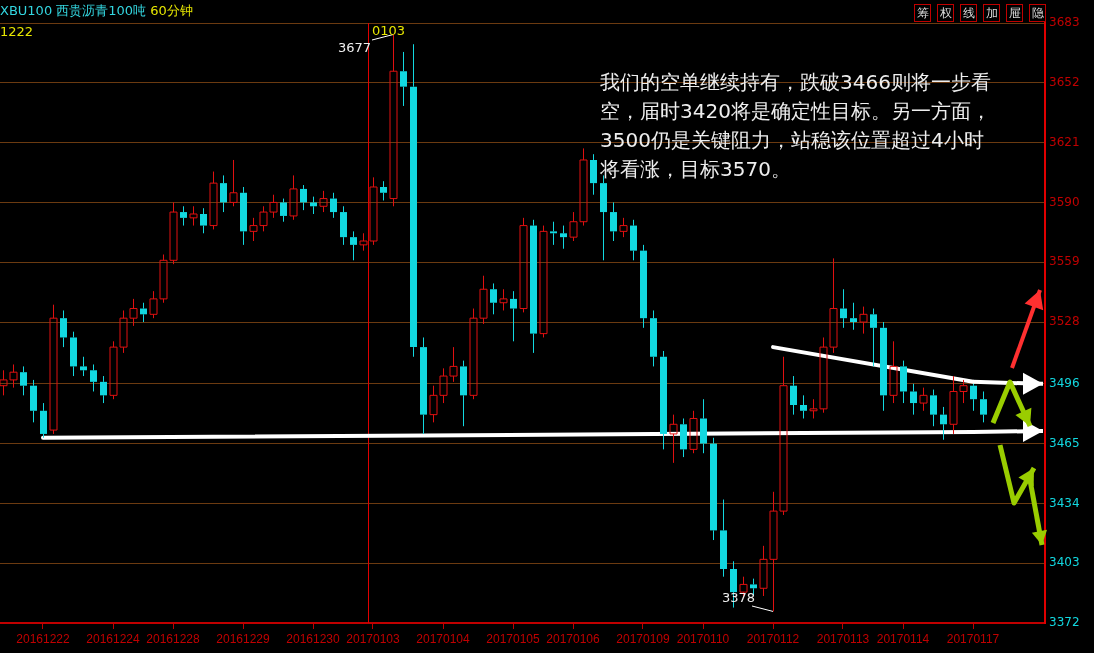  What do you see at coordinates (73, 10) in the screenshot?
I see `chart-title: XBU100 西贵沥青100吨` at bounding box center [73, 10].